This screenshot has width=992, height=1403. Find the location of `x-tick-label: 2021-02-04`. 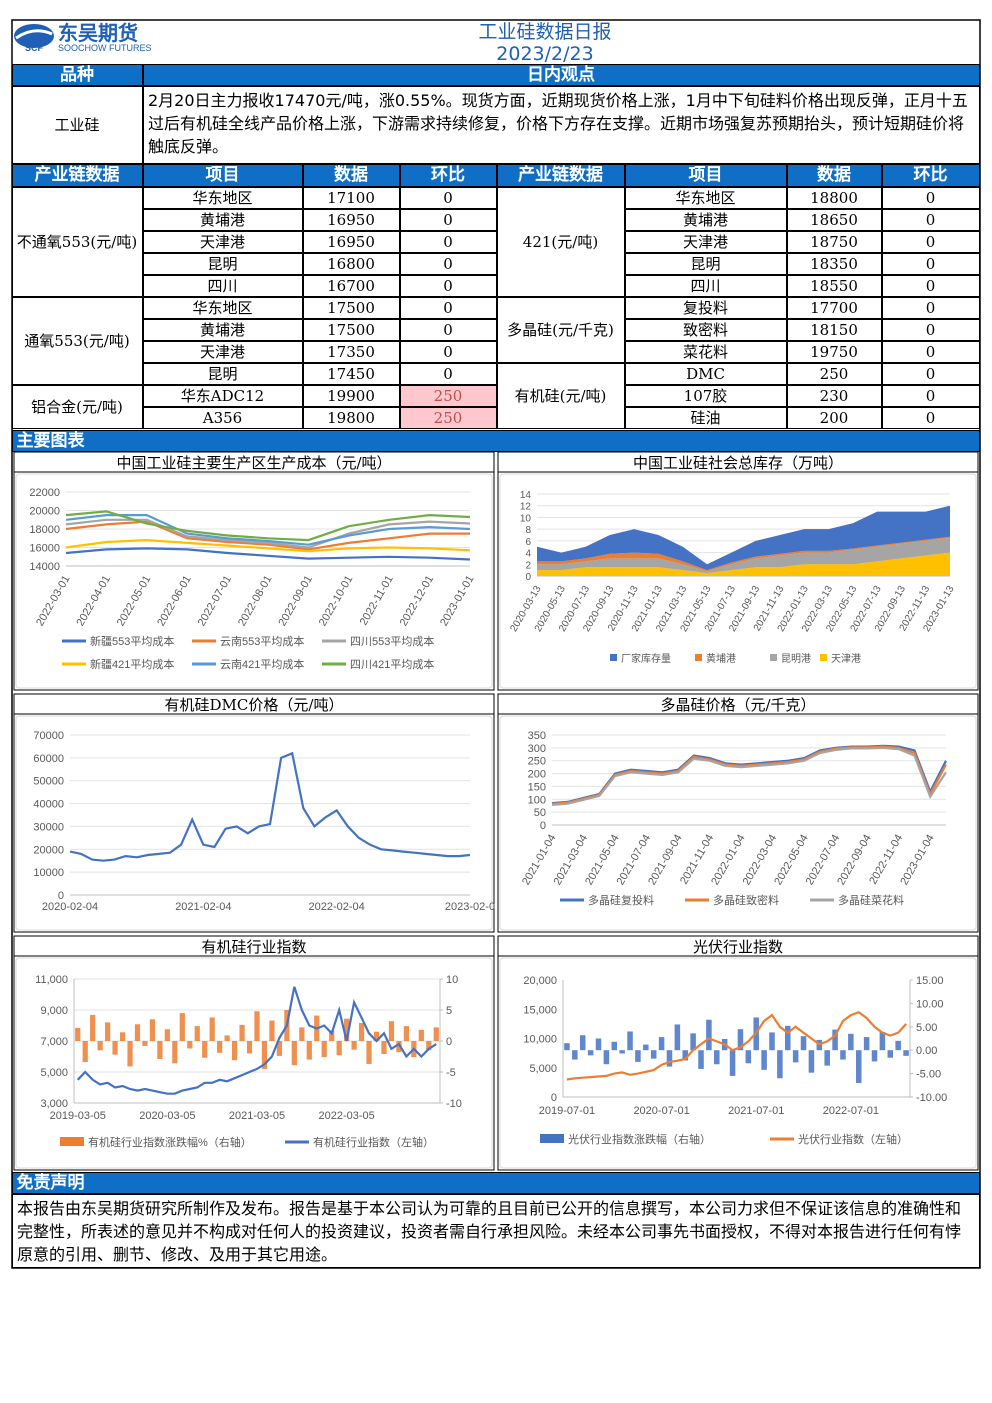

x-tick-label: 2021-02-04 is located at coordinates (203, 907).